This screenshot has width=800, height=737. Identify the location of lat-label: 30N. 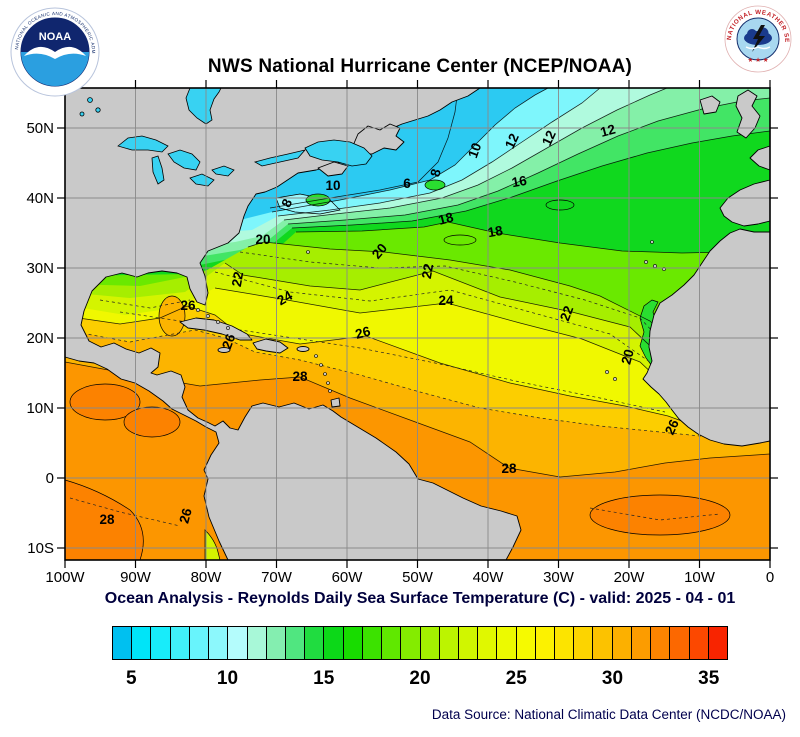
(40, 268).